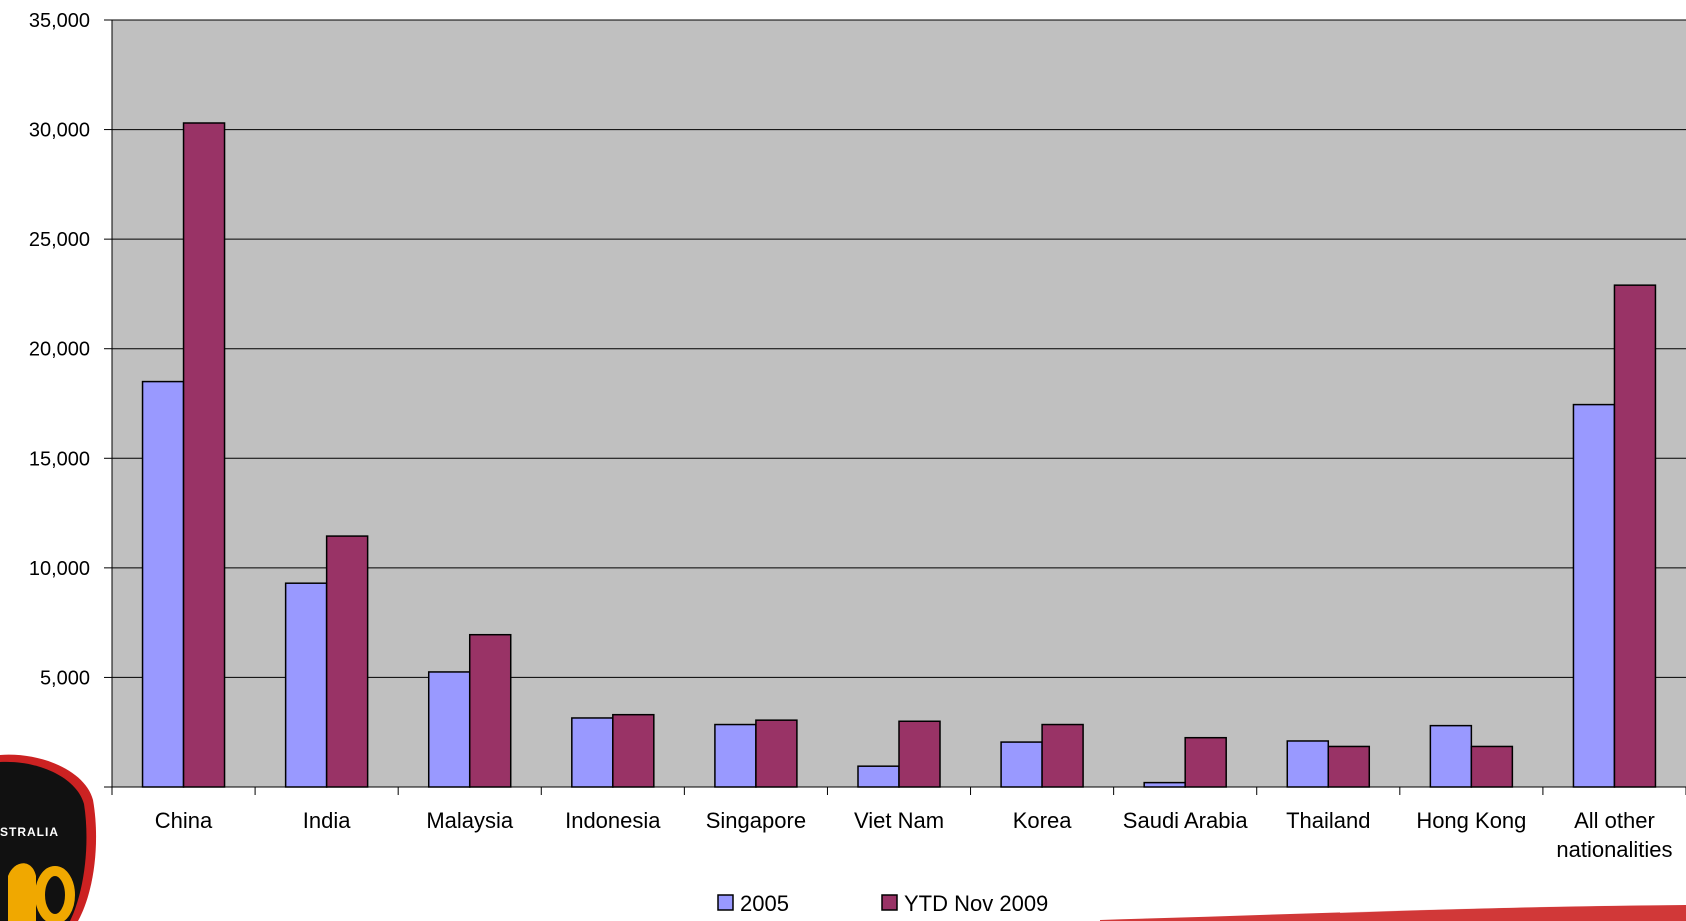 This screenshot has width=1686, height=921. Describe the element at coordinates (59, 240) in the screenshot. I see `y-tick-label: 25,000` at that location.